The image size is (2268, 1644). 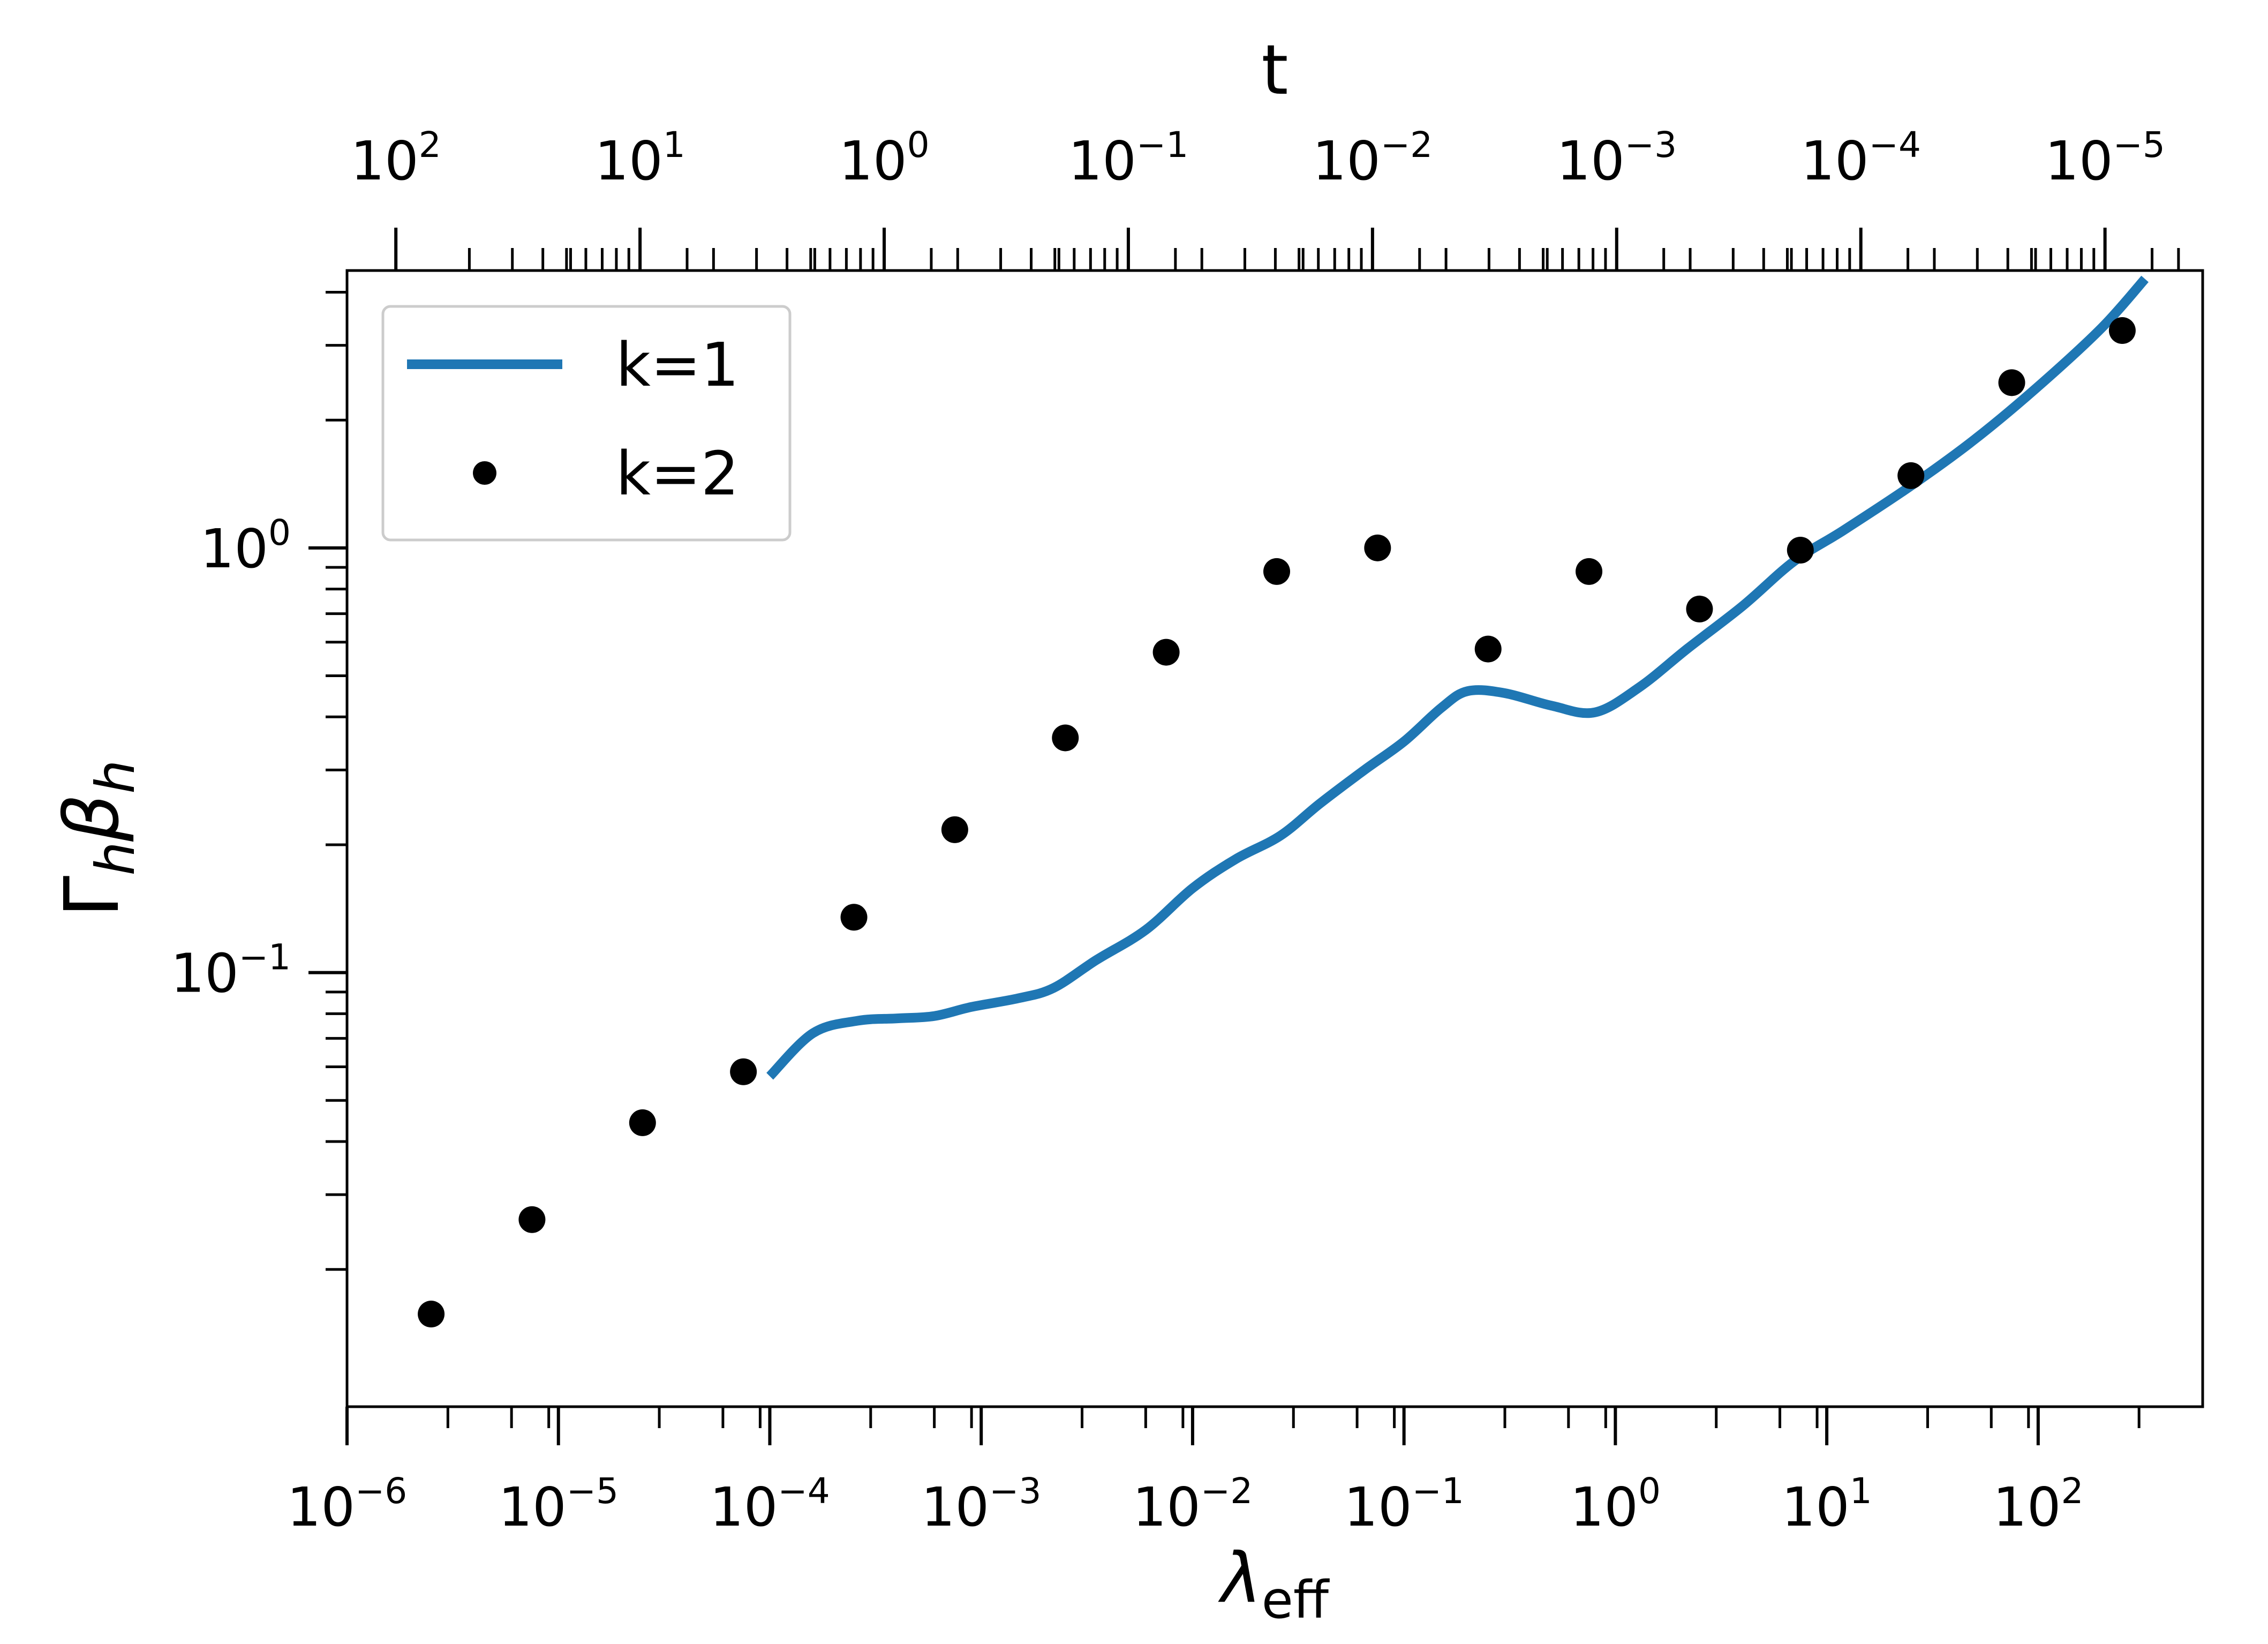 What do you see at coordinates (2105, 158) in the screenshot?
I see `x2-tick-label: 10⁻⁵` at bounding box center [2105, 158].